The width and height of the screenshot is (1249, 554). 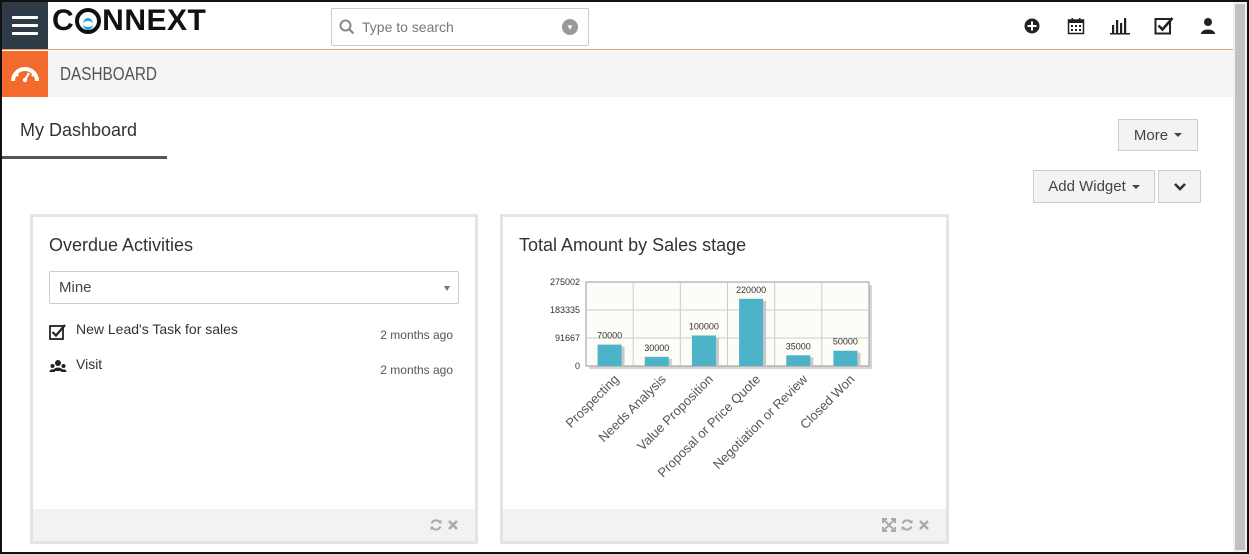 What do you see at coordinates (79, 130) in the screenshot?
I see `tab-label: My Dashboard` at bounding box center [79, 130].